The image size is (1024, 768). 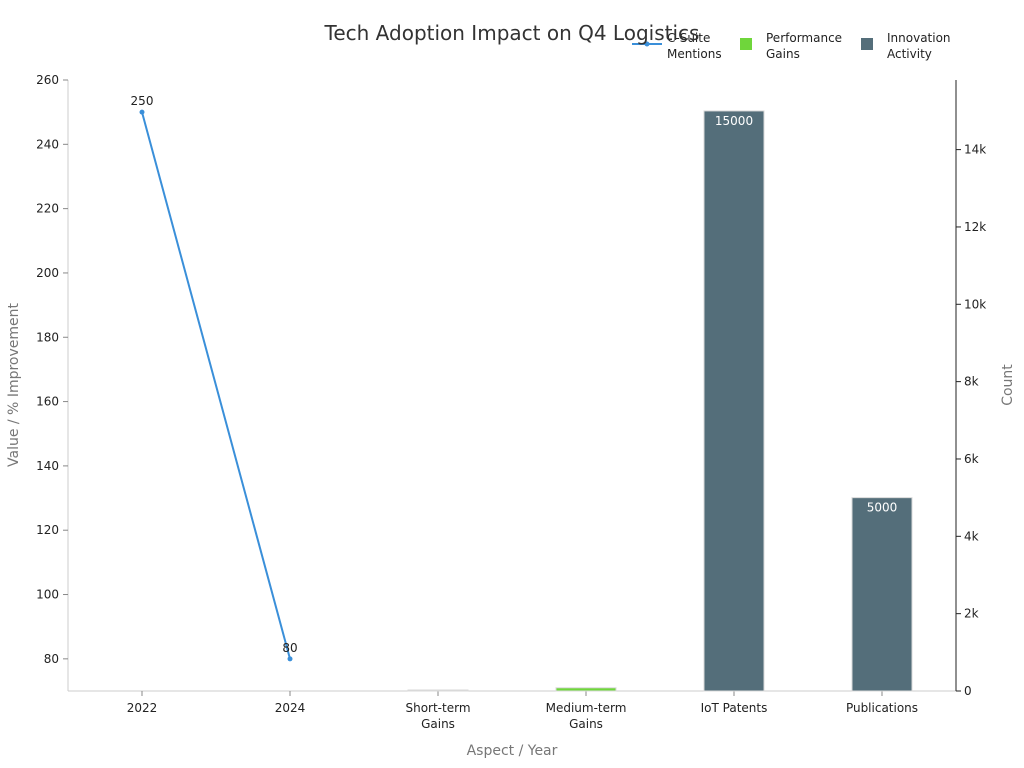 I want to click on point-value-label: 80, so click(x=289, y=648).